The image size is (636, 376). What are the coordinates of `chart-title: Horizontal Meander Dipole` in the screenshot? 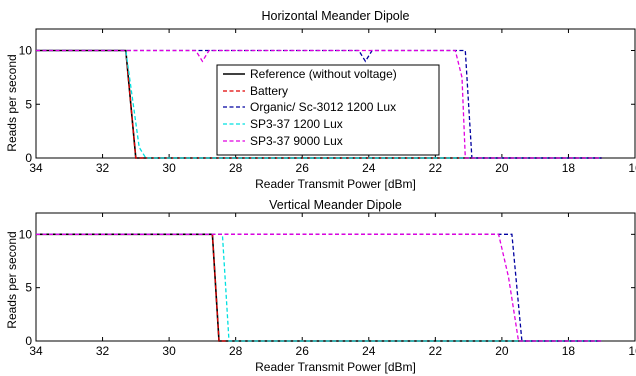 It's located at (336, 16).